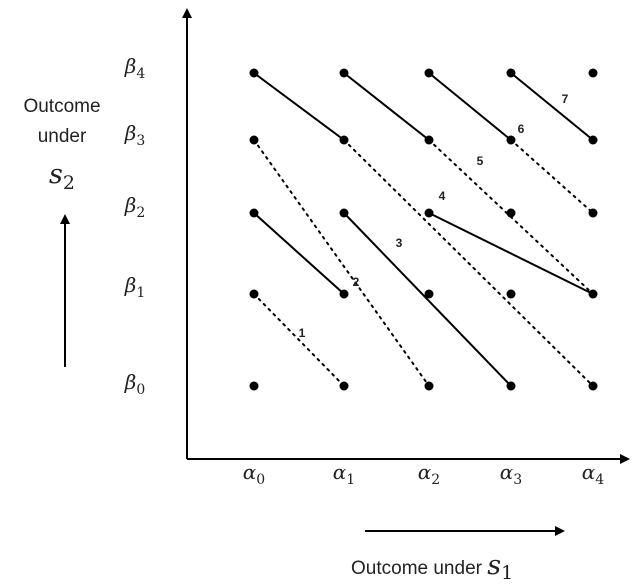 The width and height of the screenshot is (633, 587). What do you see at coordinates (507, 573) in the screenshot?
I see `x-axis-var-subscript: 1` at bounding box center [507, 573].